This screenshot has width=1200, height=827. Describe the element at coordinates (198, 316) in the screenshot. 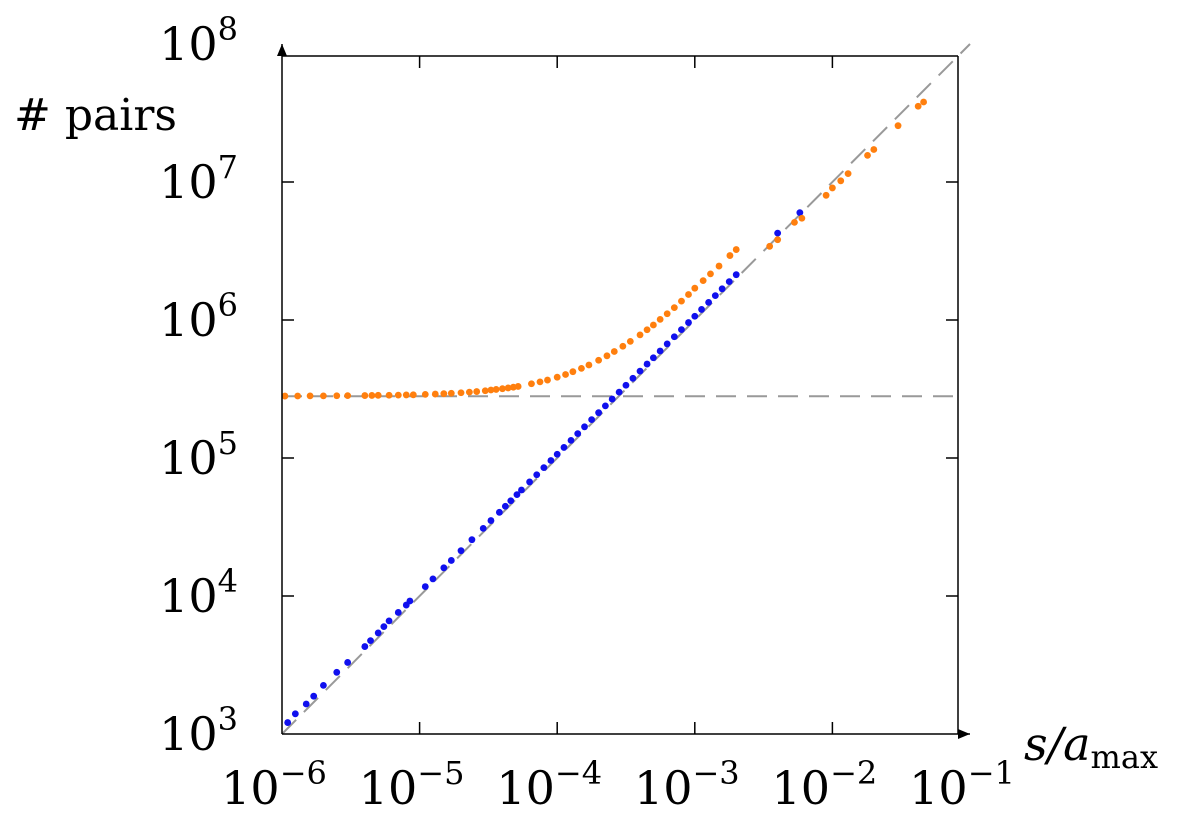

I see `y-tick-label: 10⁶` at that location.